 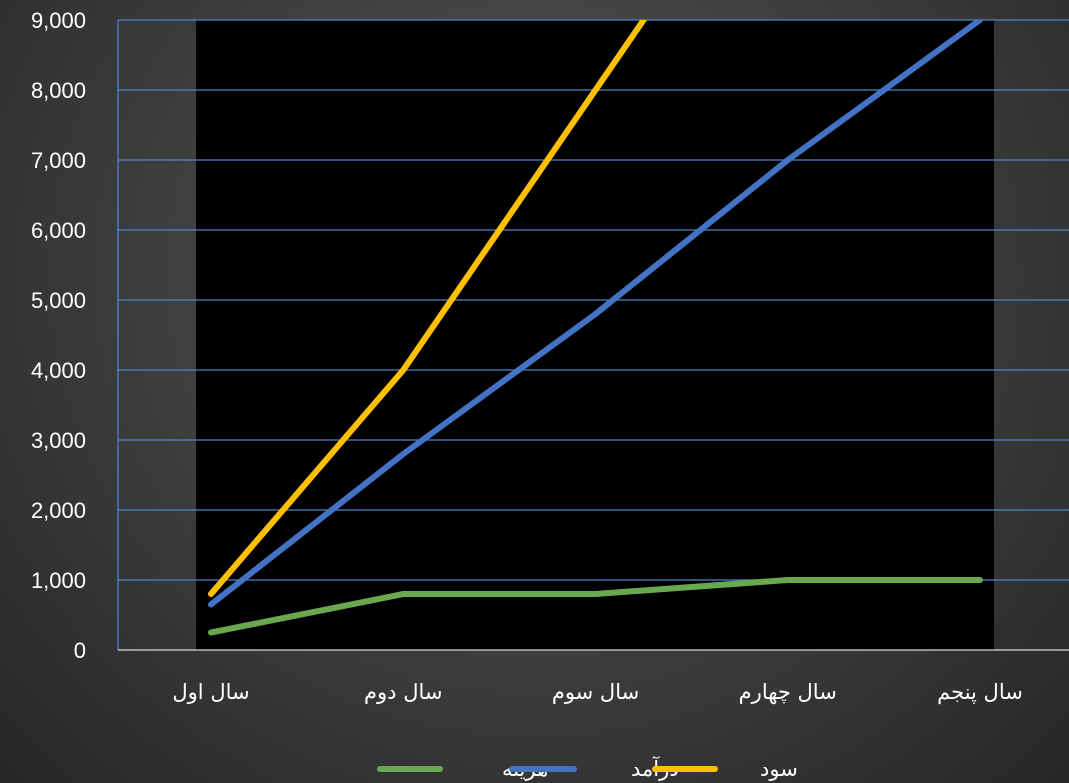 I want to click on y-tick-label: 4,000, so click(x=58, y=370).